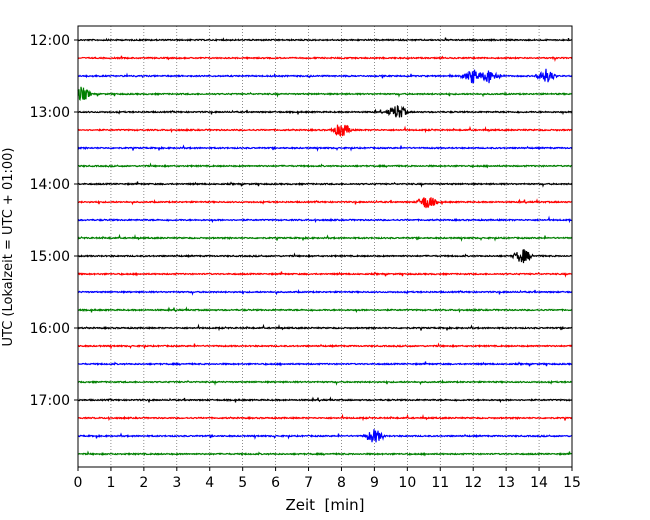 The image size is (650, 520). Describe the element at coordinates (275, 483) in the screenshot. I see `x-tick-label: 6` at that location.